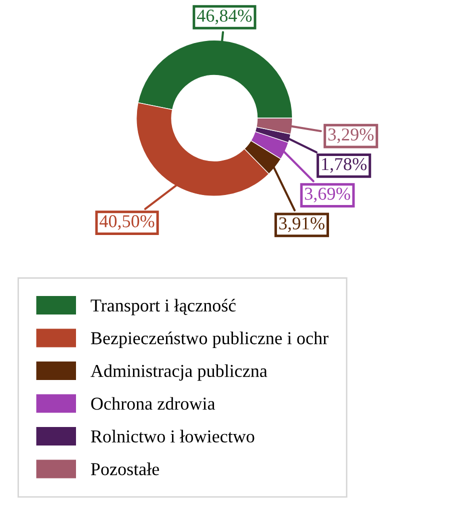  Describe the element at coordinates (172, 436) in the screenshot. I see `legend-label: Rolnictwo i łowiectwo` at that location.